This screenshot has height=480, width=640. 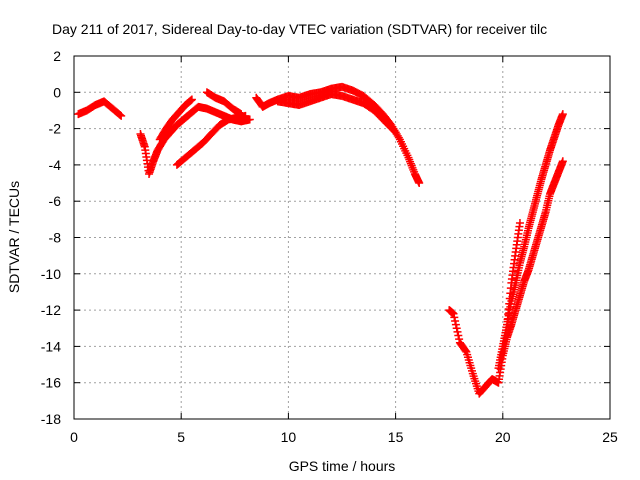 I want to click on x-tick-label: 20, so click(x=503, y=437).